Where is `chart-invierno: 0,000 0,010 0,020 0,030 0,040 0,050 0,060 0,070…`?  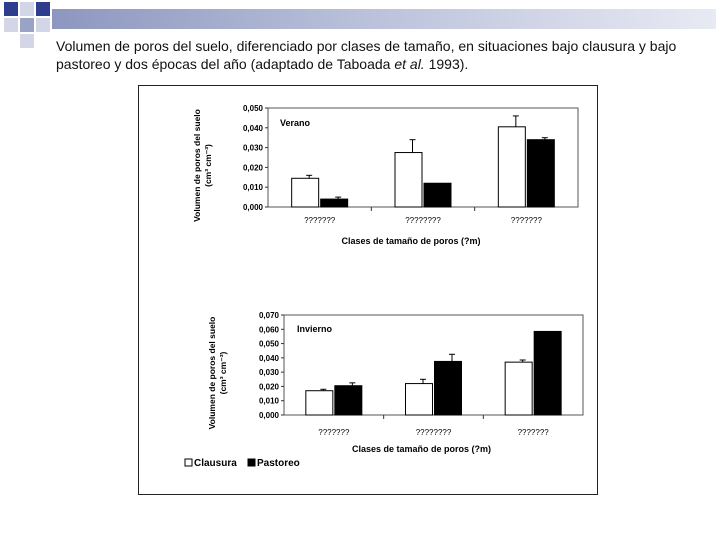 chart-invierno: 0,000 0,010 0,020 0,030 0,040 0,050 0,060 0,070… is located at coordinates (395, 382).